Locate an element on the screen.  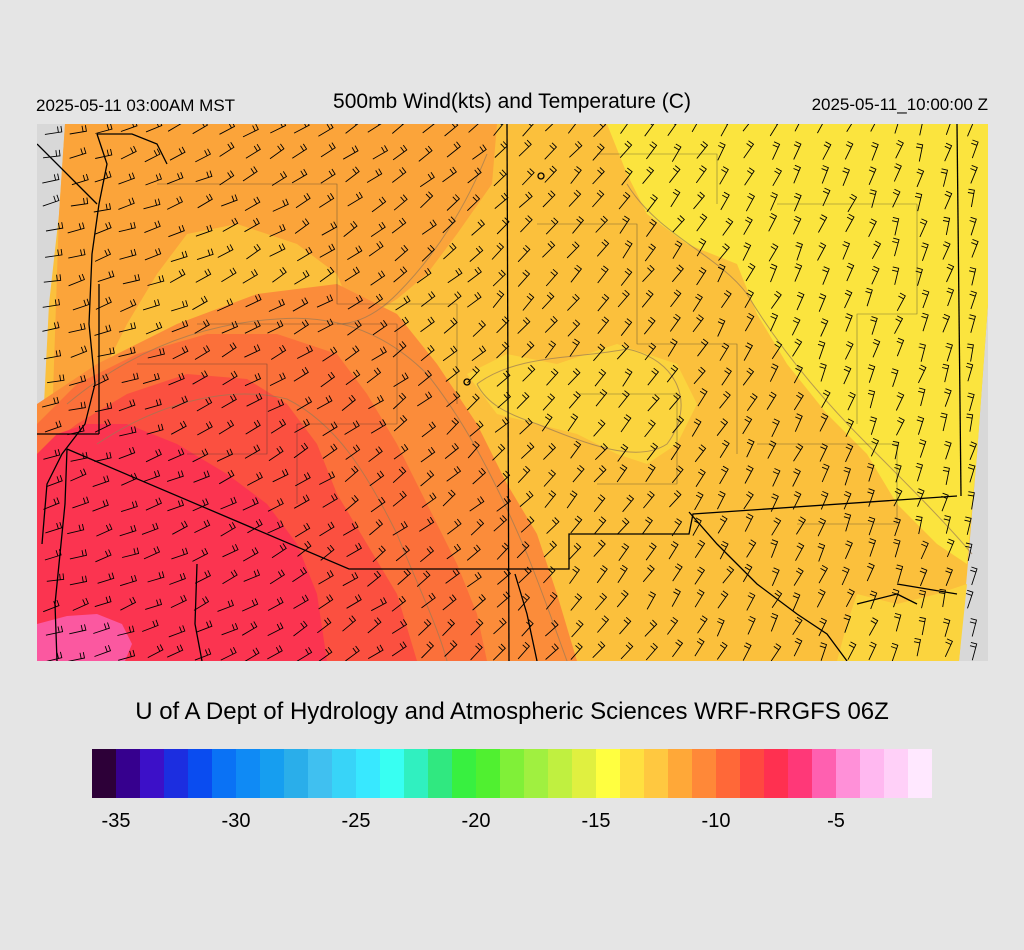
border-mexico is located at coordinates (927, 589).